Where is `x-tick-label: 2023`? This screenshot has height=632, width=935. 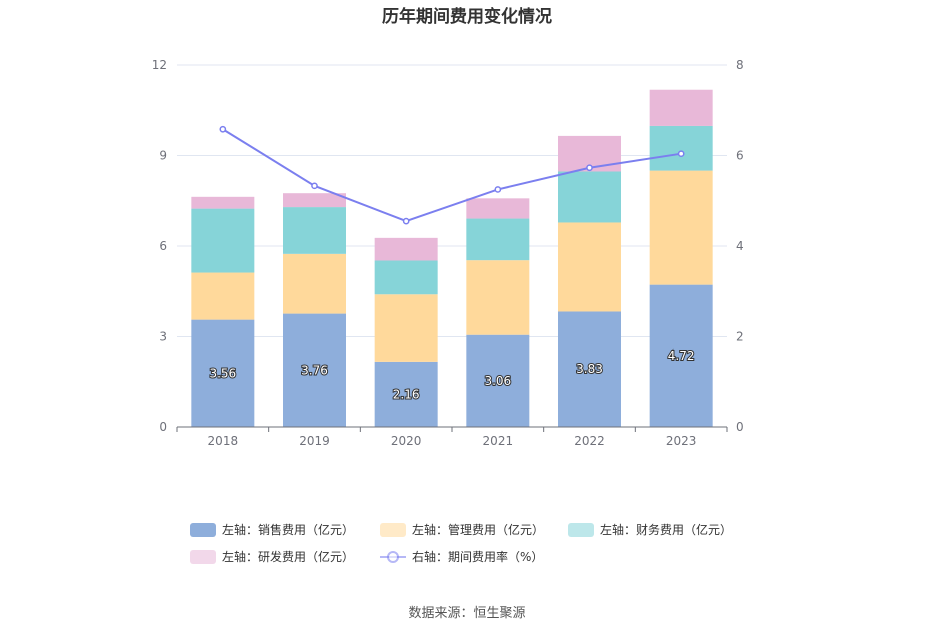
x-tick-label: 2023 is located at coordinates (681, 441).